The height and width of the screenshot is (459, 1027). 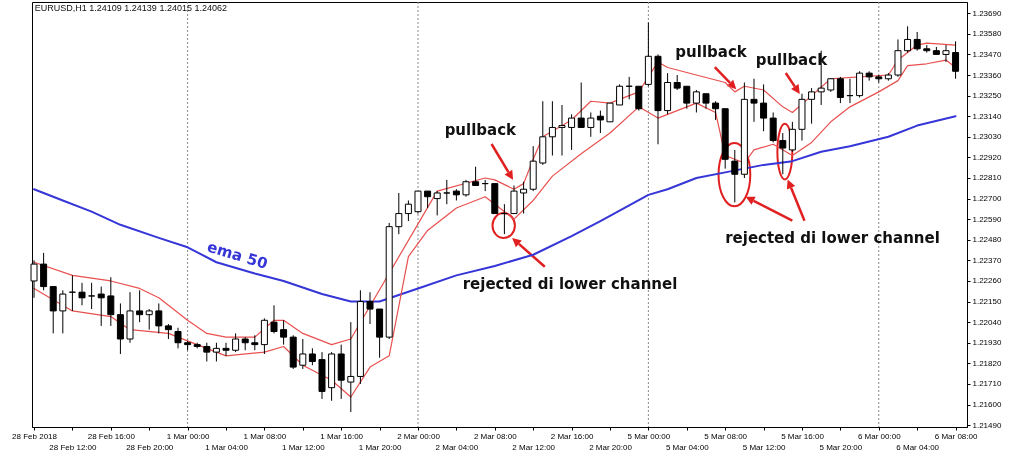 I want to click on x-tick-label: 28 Feb 16:00, so click(x=111, y=436).